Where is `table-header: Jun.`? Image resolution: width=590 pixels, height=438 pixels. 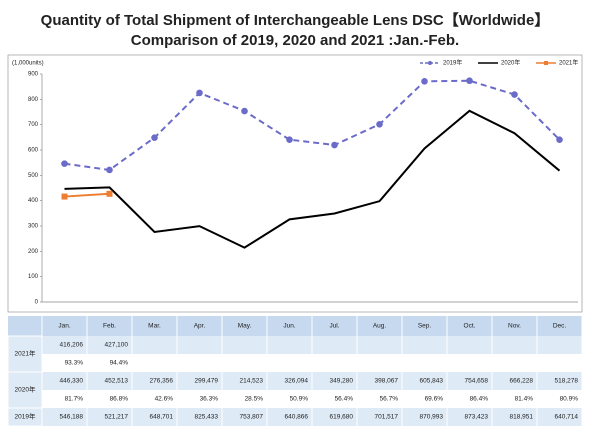
table-header: Jun. is located at coordinates (289, 326).